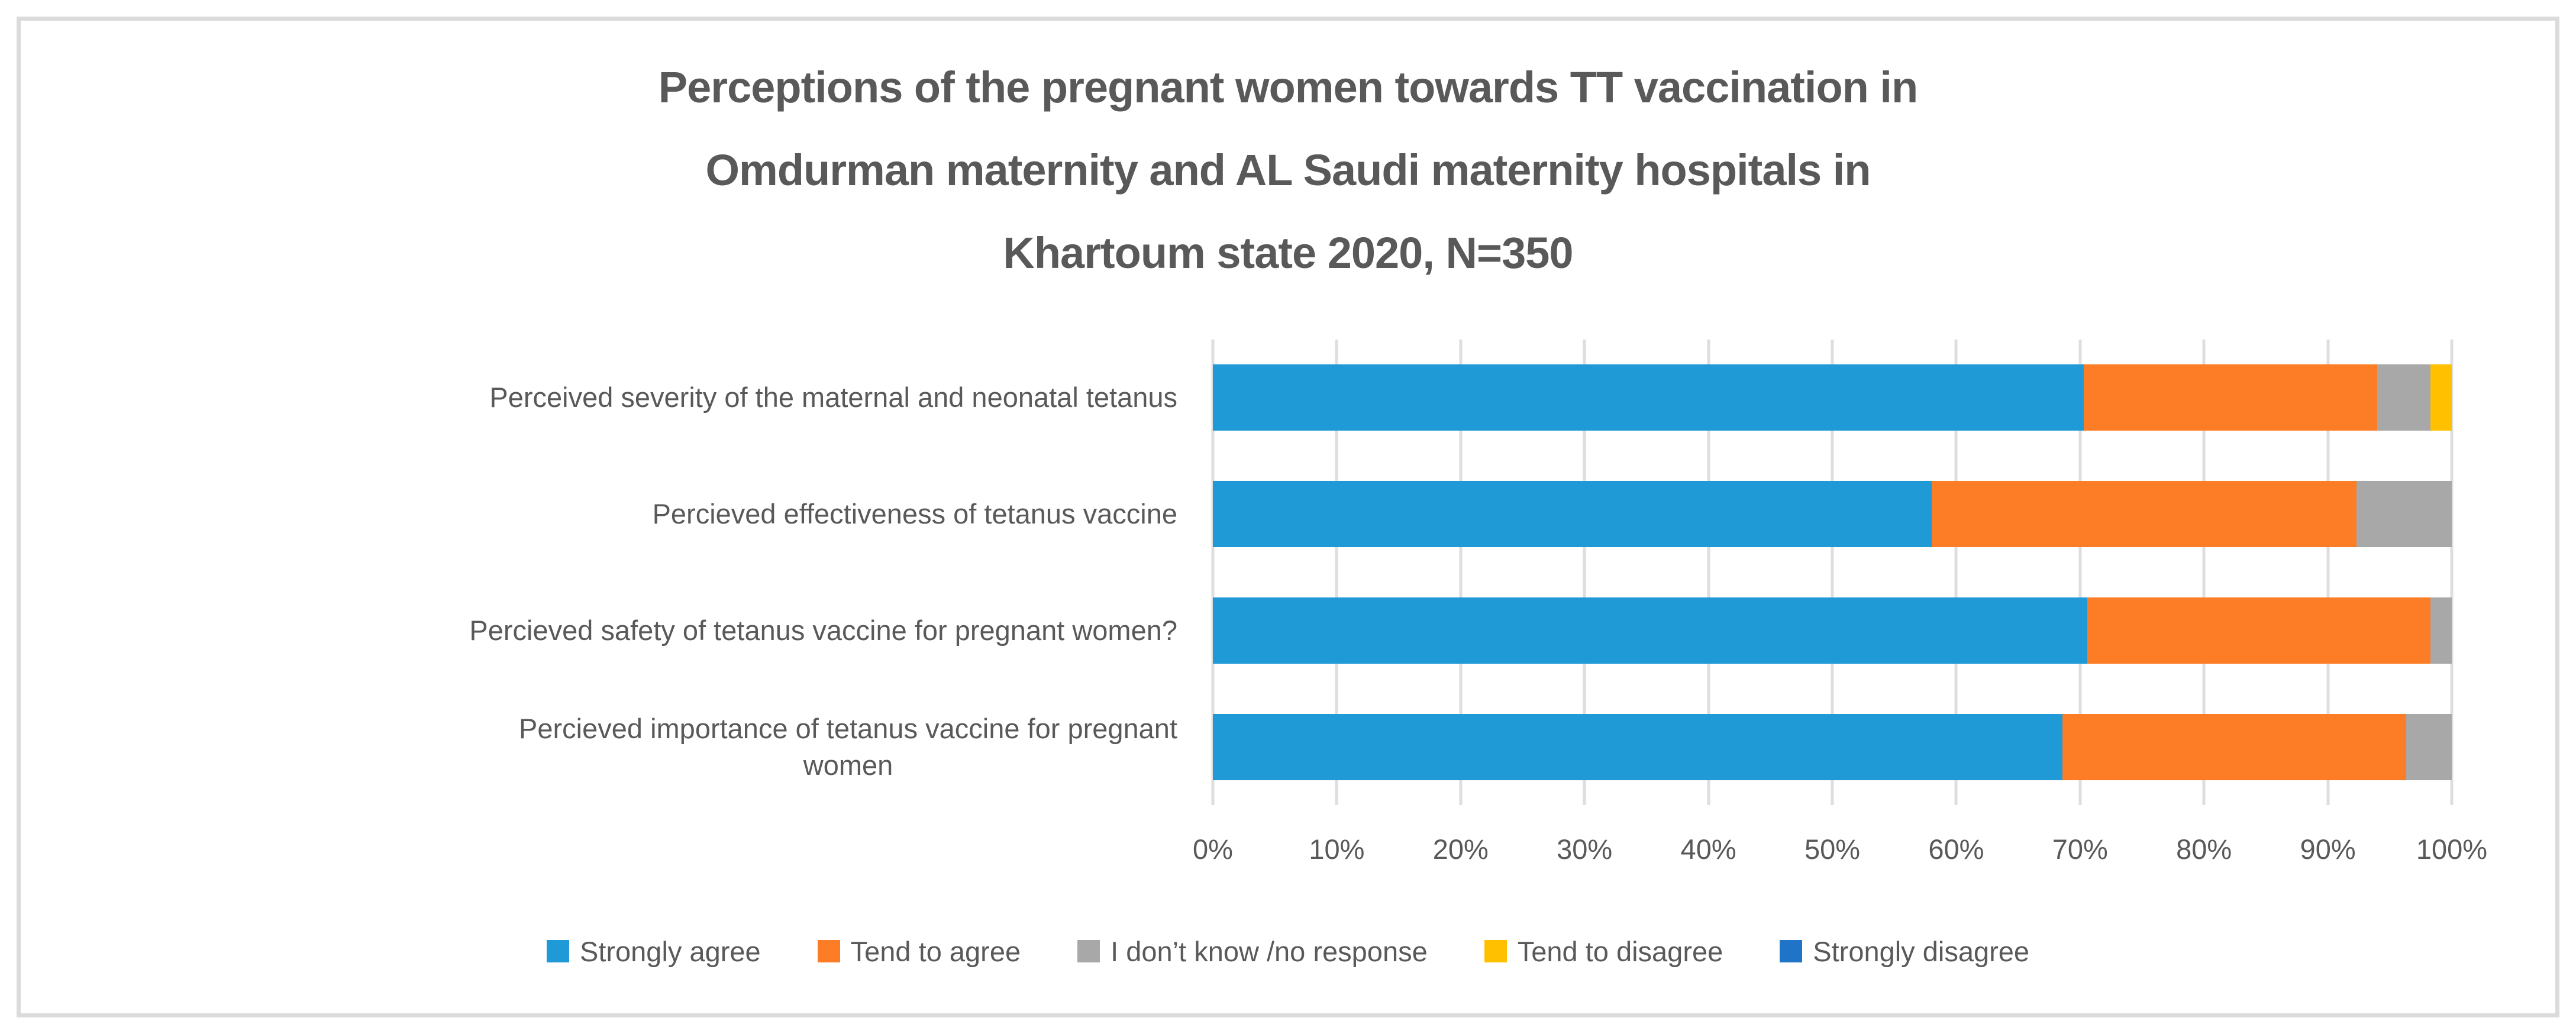  What do you see at coordinates (1956, 849) in the screenshot?
I see `x-tick-label: 60%` at bounding box center [1956, 849].